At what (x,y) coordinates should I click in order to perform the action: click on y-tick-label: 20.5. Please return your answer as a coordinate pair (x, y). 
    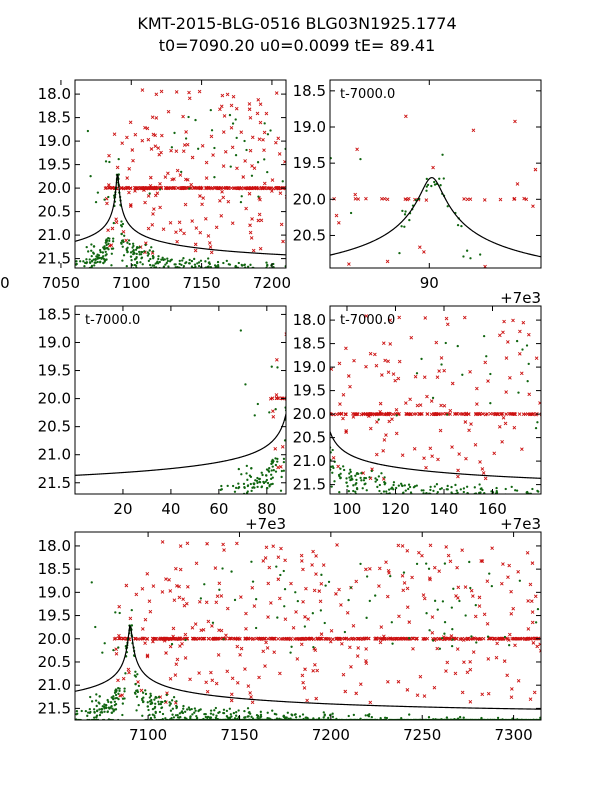
    Looking at the image, I should click on (54, 427).